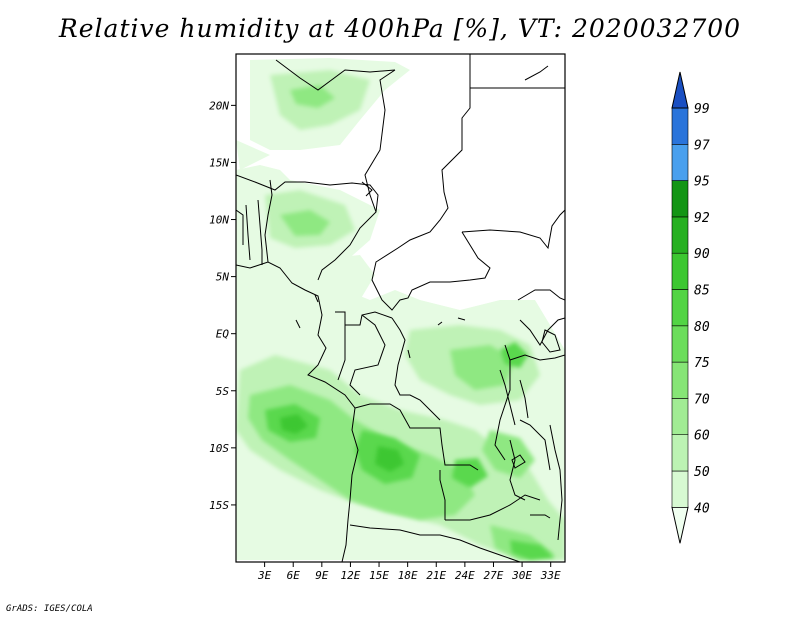 Image resolution: width=800 pixels, height=618 pixels. I want to click on longitude-axis: 3E 6E 9E 12E 15E 18E 21E 24E 27E 30E 33E, so click(409, 572).